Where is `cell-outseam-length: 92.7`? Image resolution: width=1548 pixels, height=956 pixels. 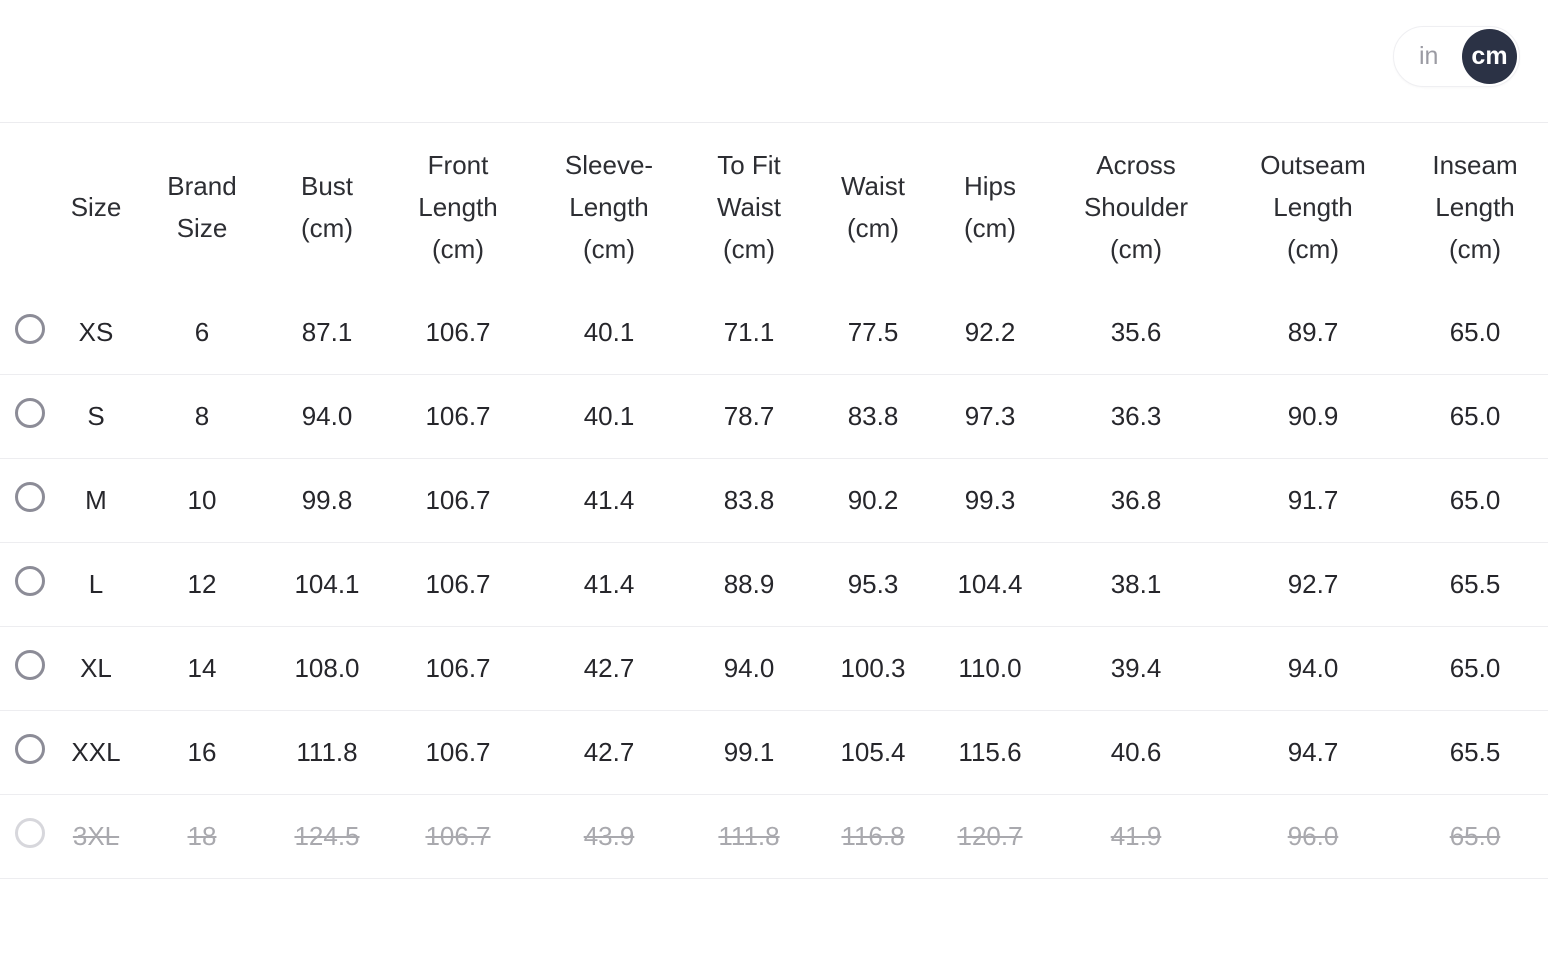
cell-outseam-length: 92.7 is located at coordinates (1313, 584).